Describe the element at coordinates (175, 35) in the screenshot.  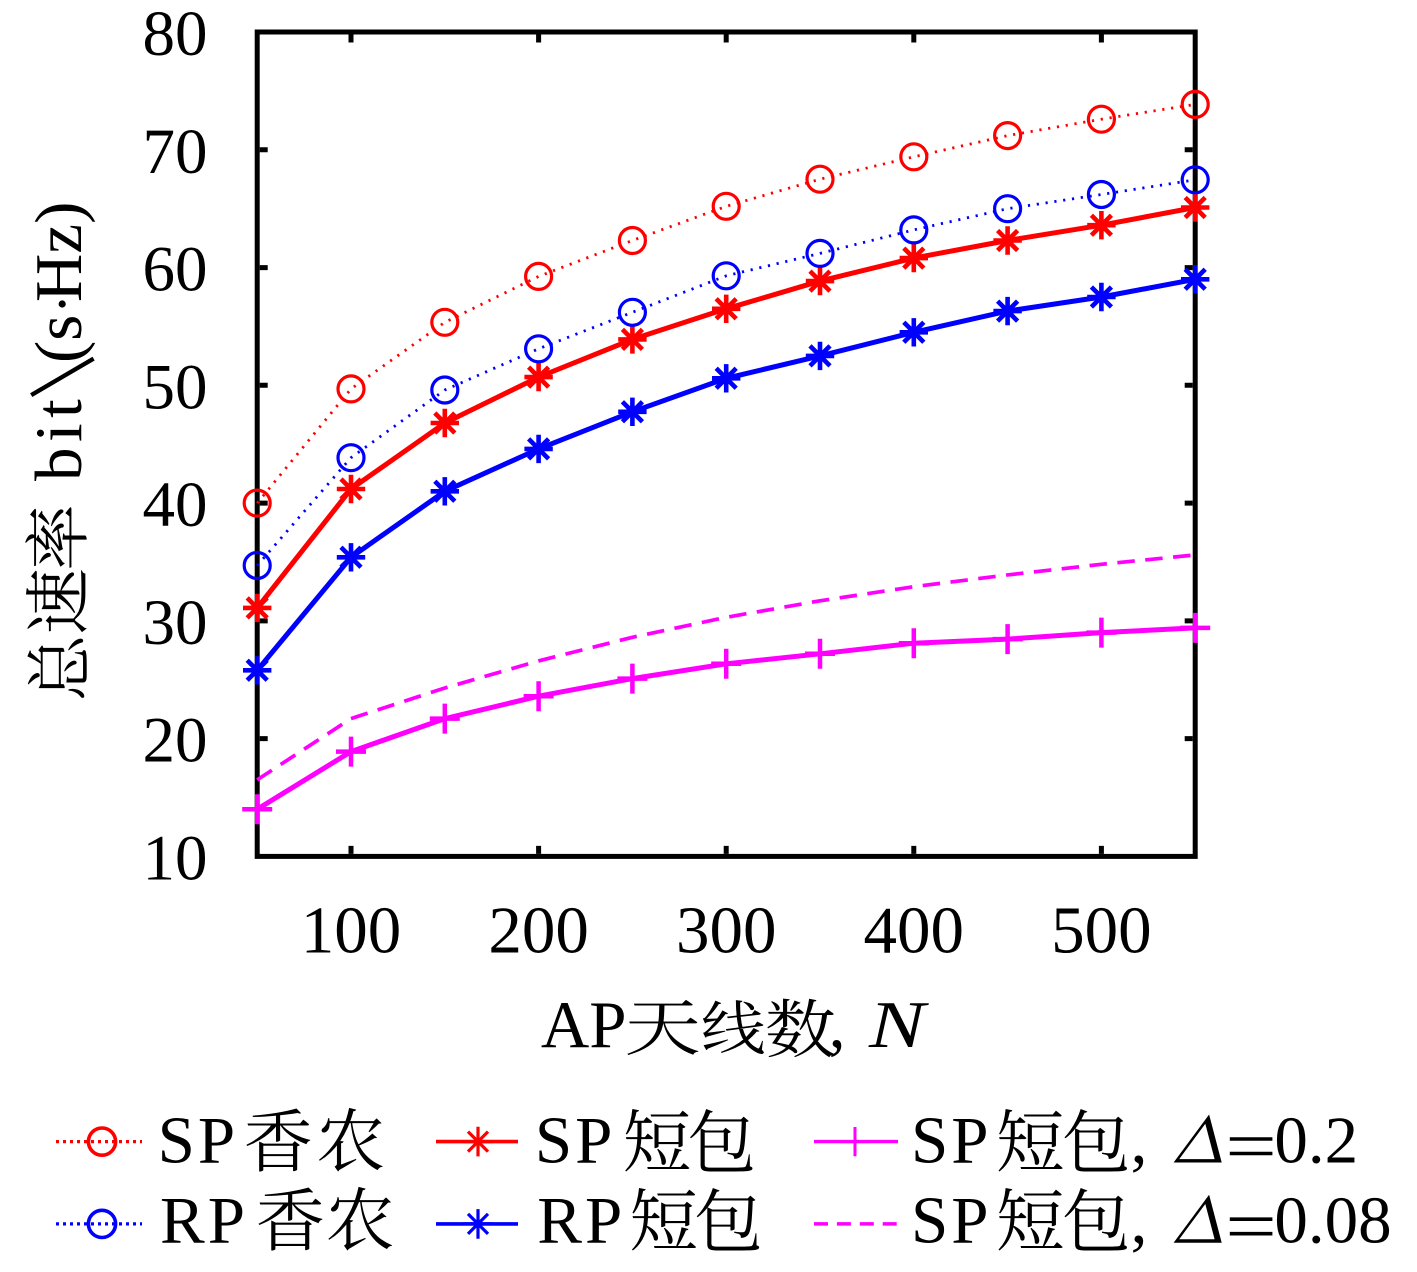
I see `svg-text: 80` at that location.